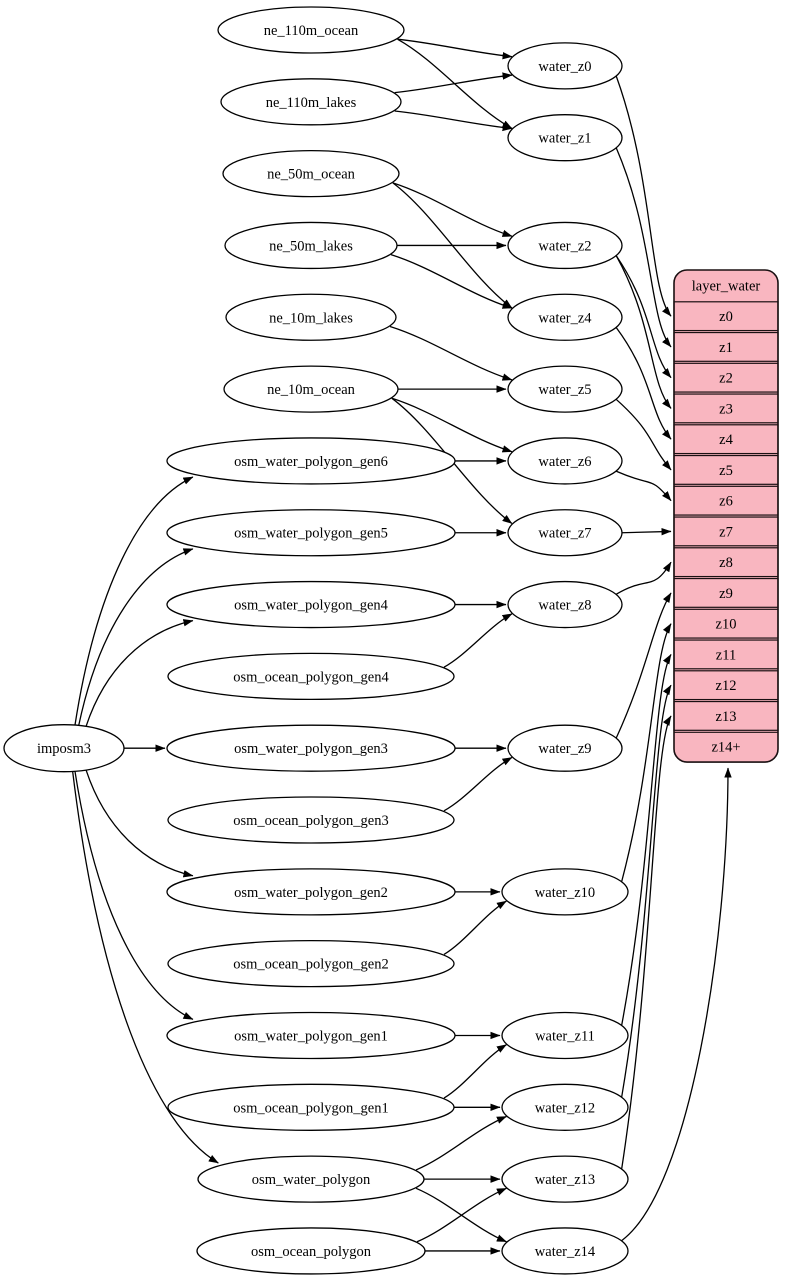 This screenshot has height=1283, width=786. I want to click on node-label-water_z1: water_z1, so click(564, 139).